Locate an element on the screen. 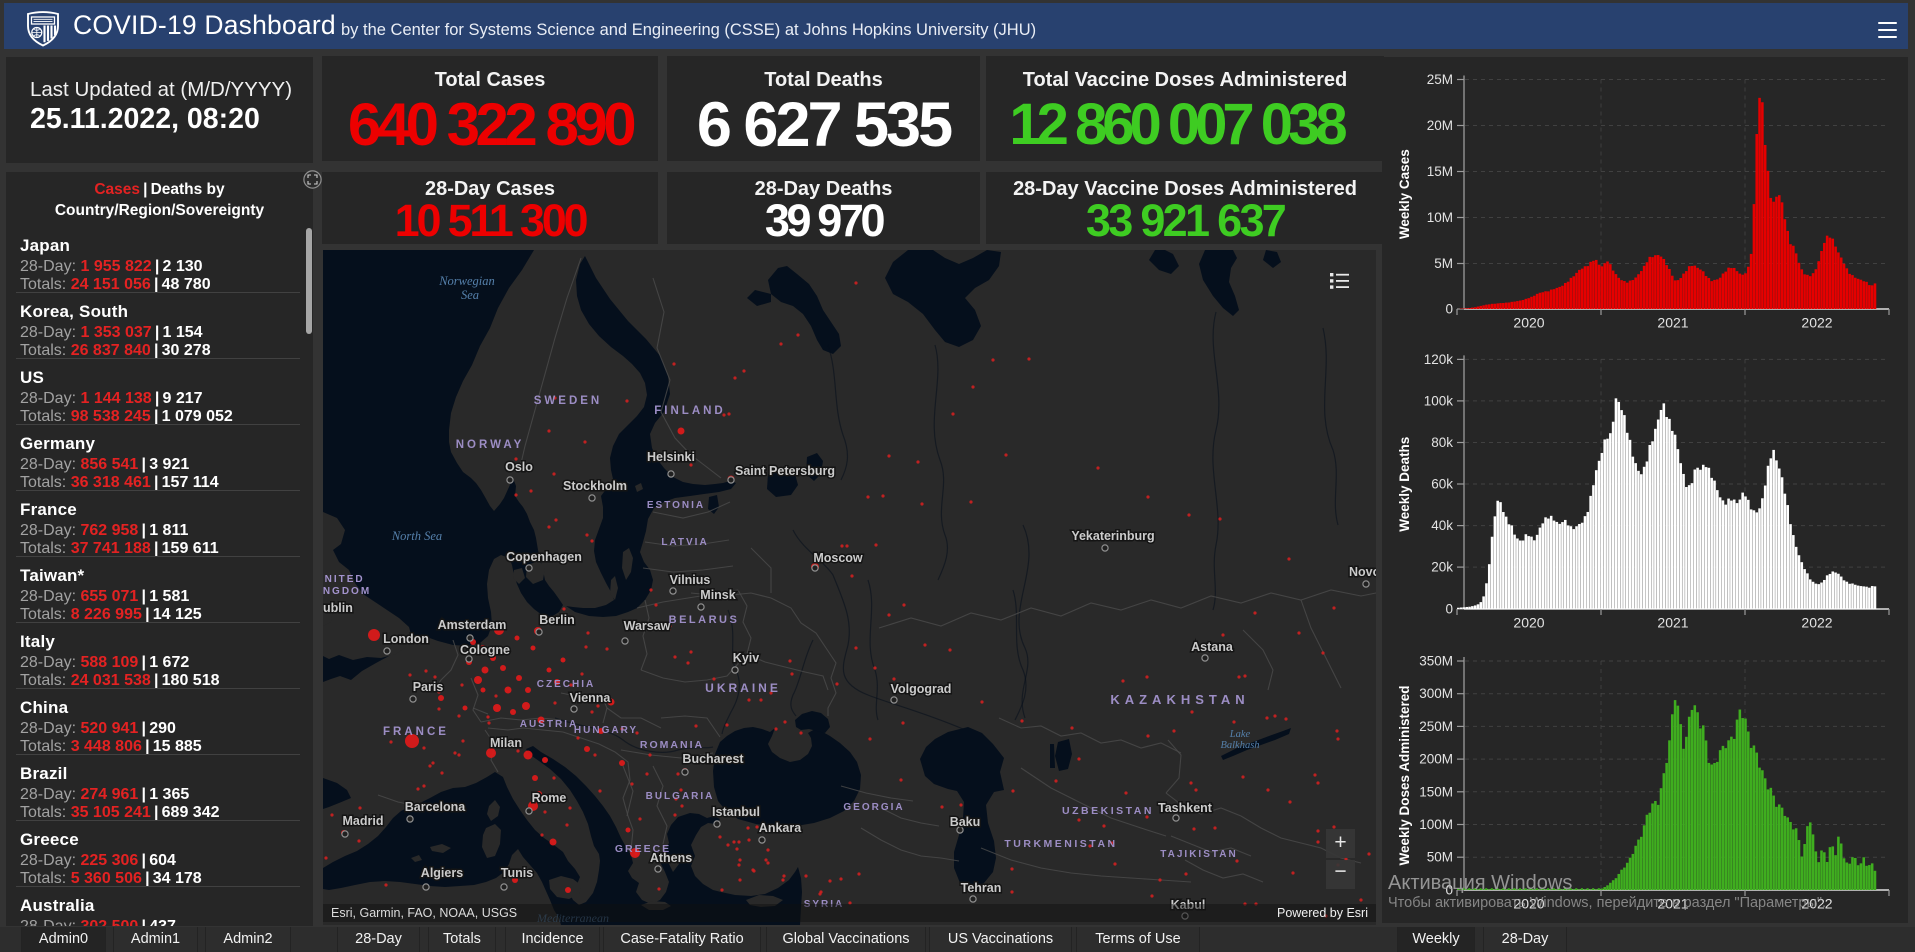 This screenshot has width=1915, height=952. svg-text: 80k is located at coordinates (1442, 442).